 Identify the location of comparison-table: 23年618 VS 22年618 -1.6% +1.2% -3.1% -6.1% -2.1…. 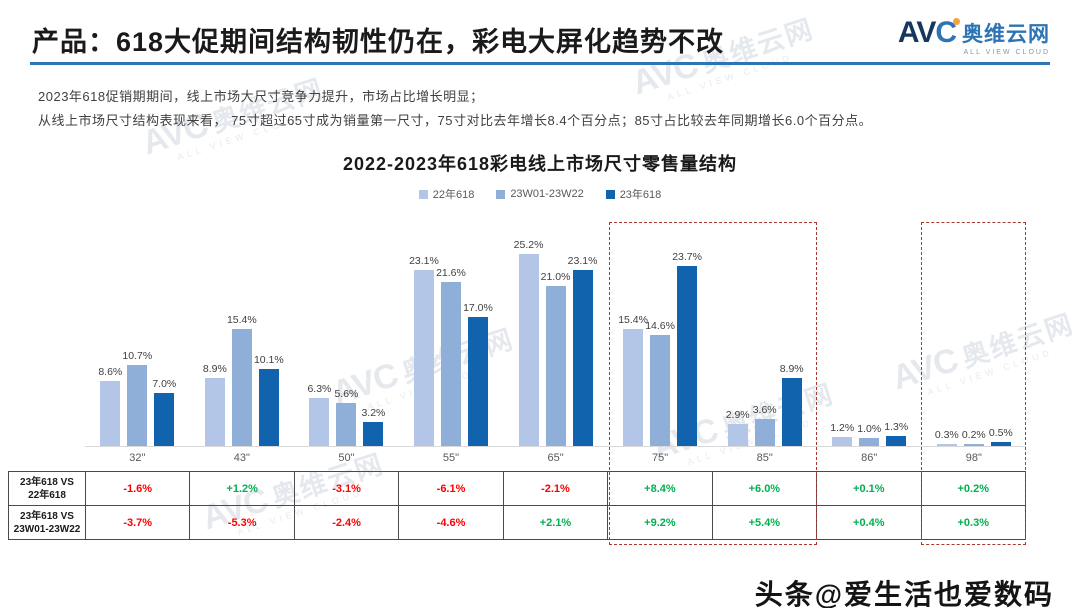
(517, 505).